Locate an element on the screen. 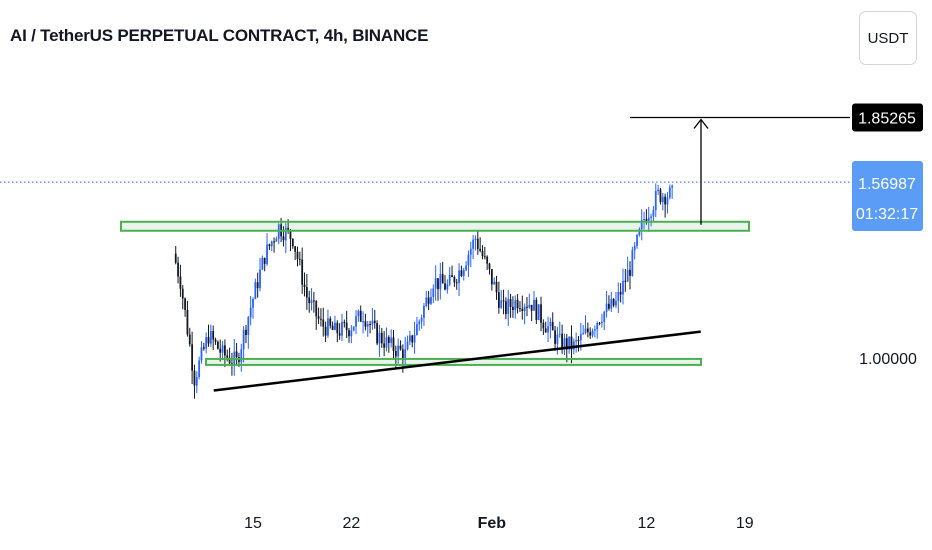 This screenshot has height=550, width=932. target-price-label: 1.85265 is located at coordinates (887, 119).